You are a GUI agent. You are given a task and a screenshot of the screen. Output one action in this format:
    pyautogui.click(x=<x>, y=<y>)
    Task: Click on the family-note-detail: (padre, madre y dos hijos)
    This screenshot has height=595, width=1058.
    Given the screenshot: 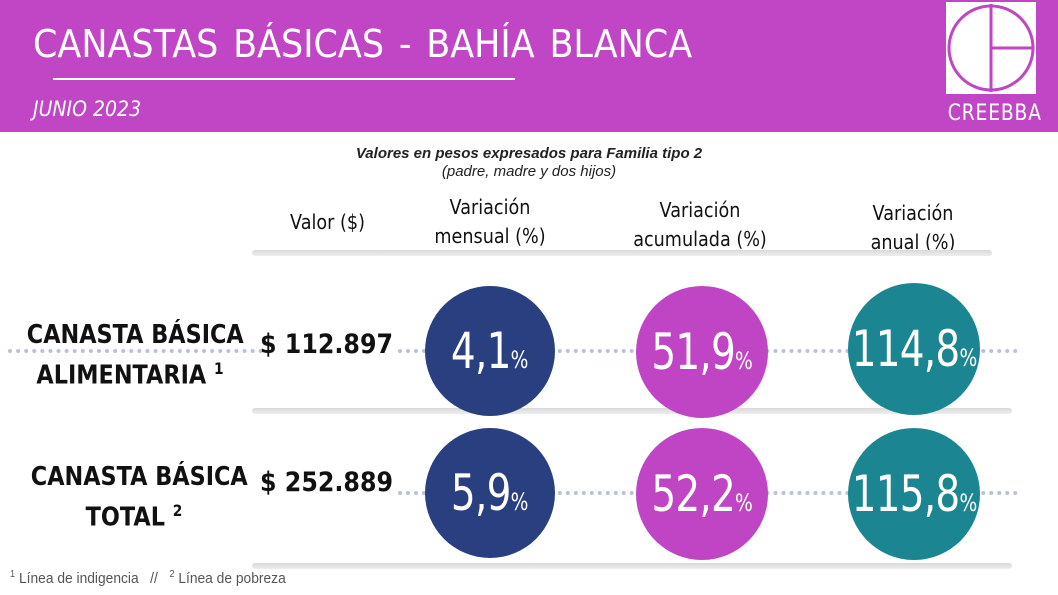 What is the action you would take?
    pyautogui.click(x=529, y=171)
    